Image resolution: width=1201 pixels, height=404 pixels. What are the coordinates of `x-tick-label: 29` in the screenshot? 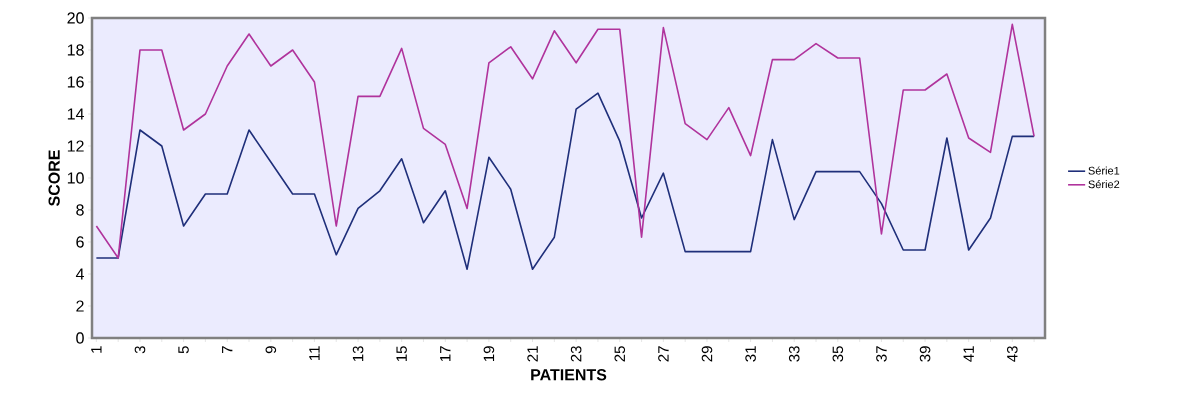 It's located at (707, 354).